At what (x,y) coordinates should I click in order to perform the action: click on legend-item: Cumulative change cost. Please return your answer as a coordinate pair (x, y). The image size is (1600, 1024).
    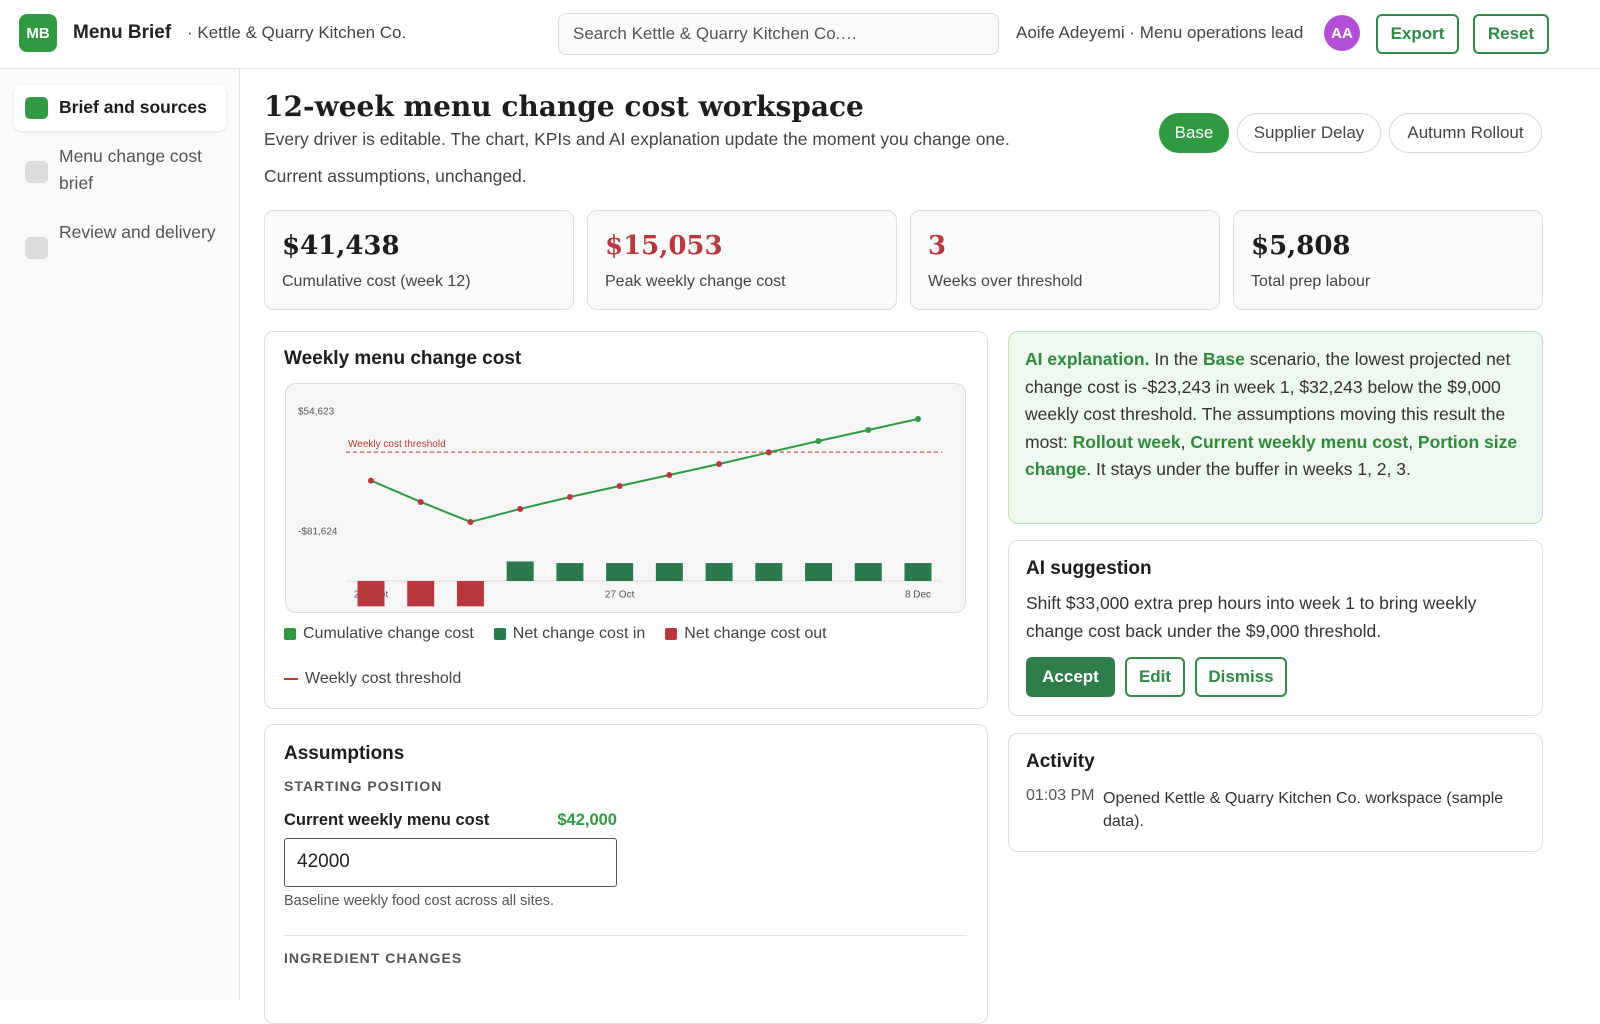
    Looking at the image, I should click on (379, 634).